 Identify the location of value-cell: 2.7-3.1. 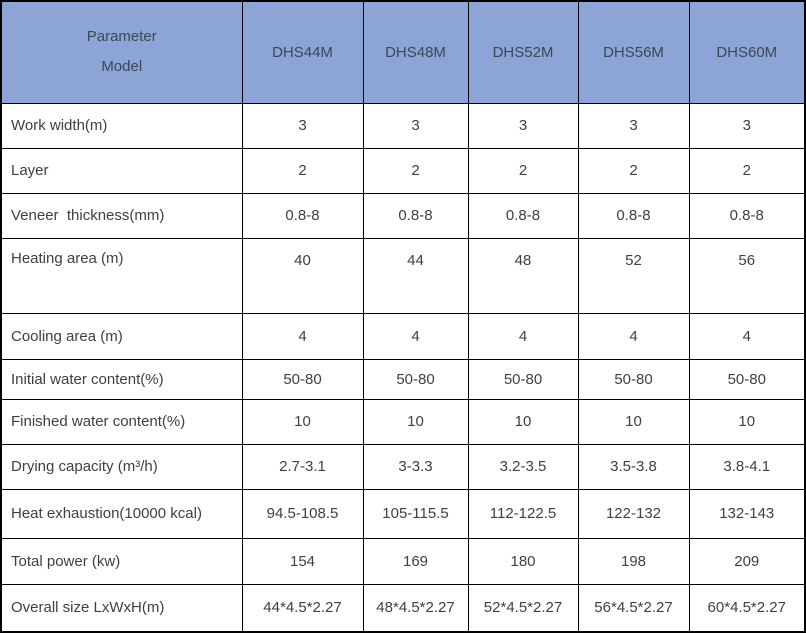
(302, 466).